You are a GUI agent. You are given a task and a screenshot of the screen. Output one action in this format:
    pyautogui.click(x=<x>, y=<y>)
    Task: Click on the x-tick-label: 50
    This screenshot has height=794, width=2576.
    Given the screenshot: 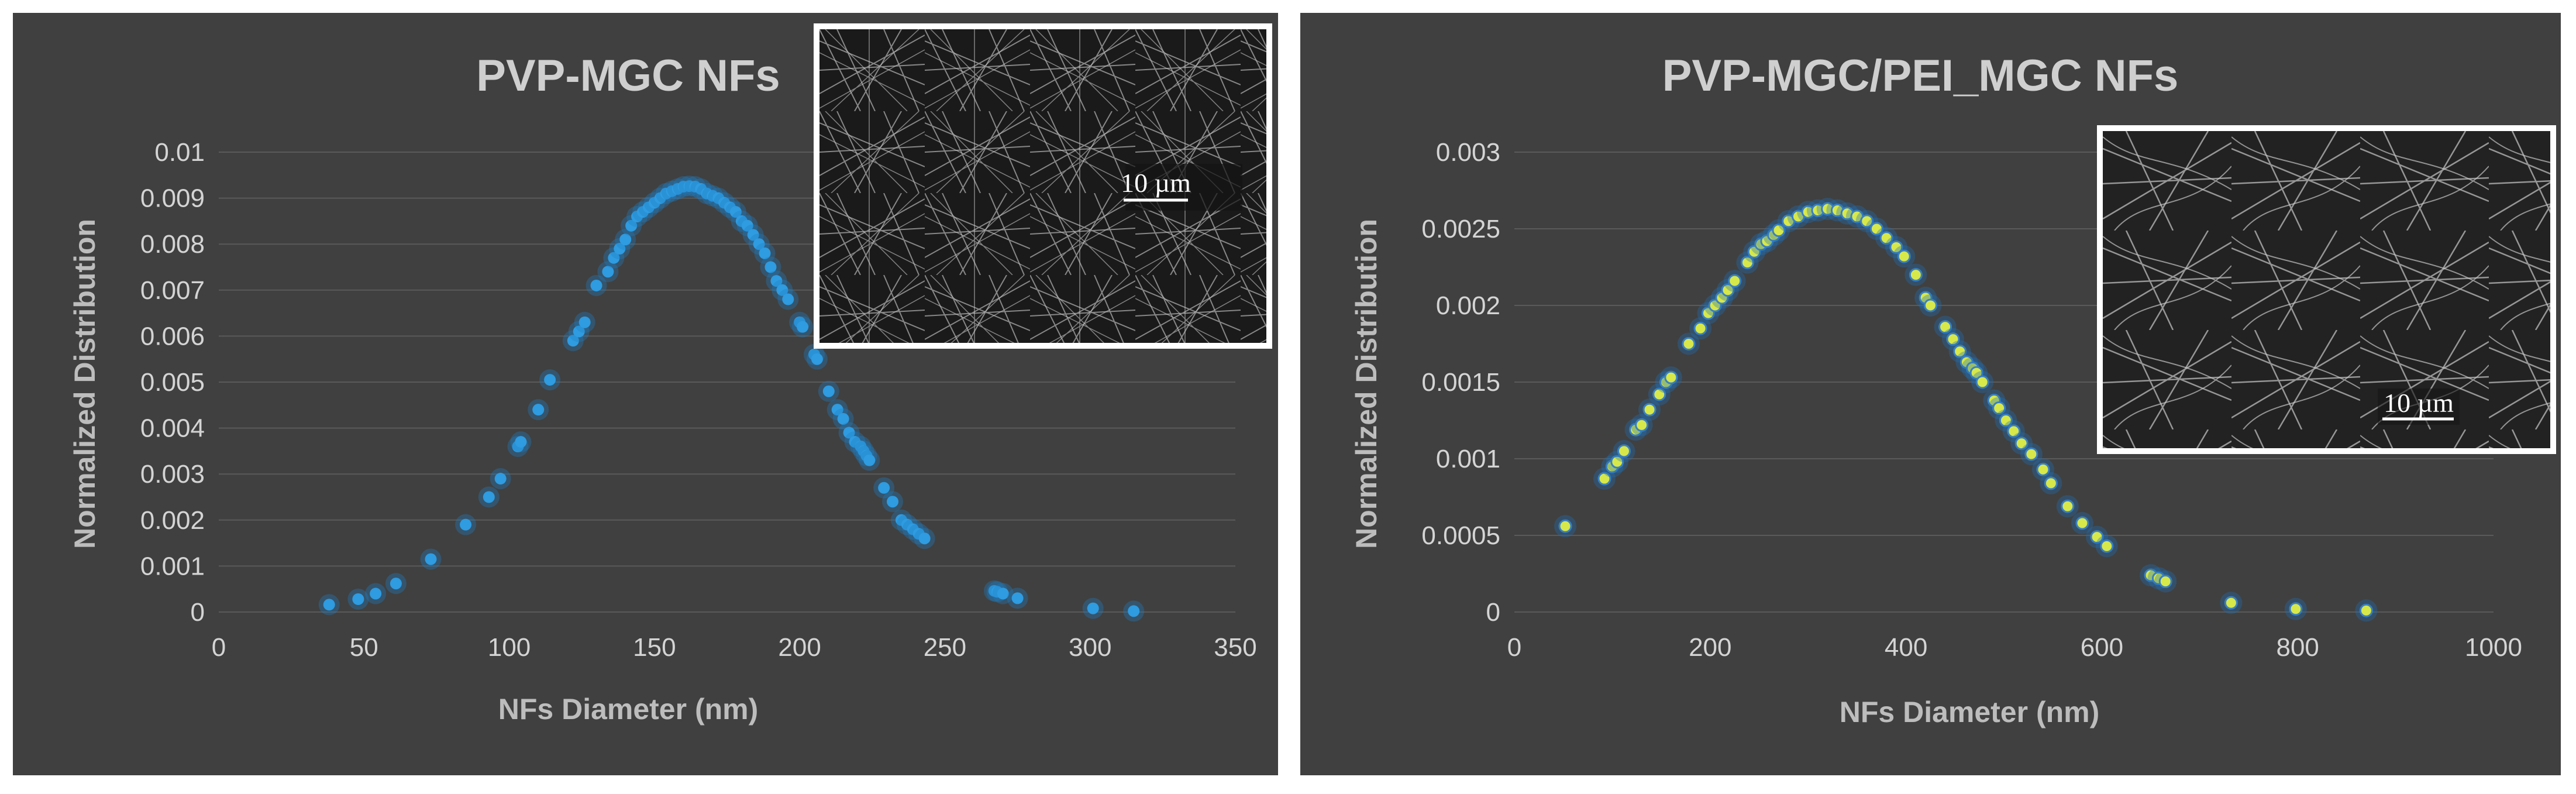 What is the action you would take?
    pyautogui.click(x=364, y=648)
    